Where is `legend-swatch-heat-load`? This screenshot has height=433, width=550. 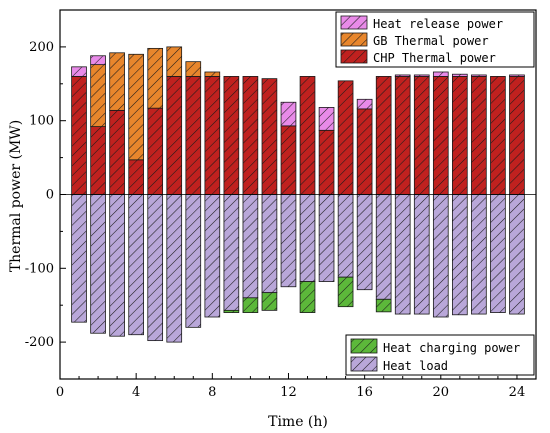 legend-swatch-heat-load is located at coordinates (364, 364).